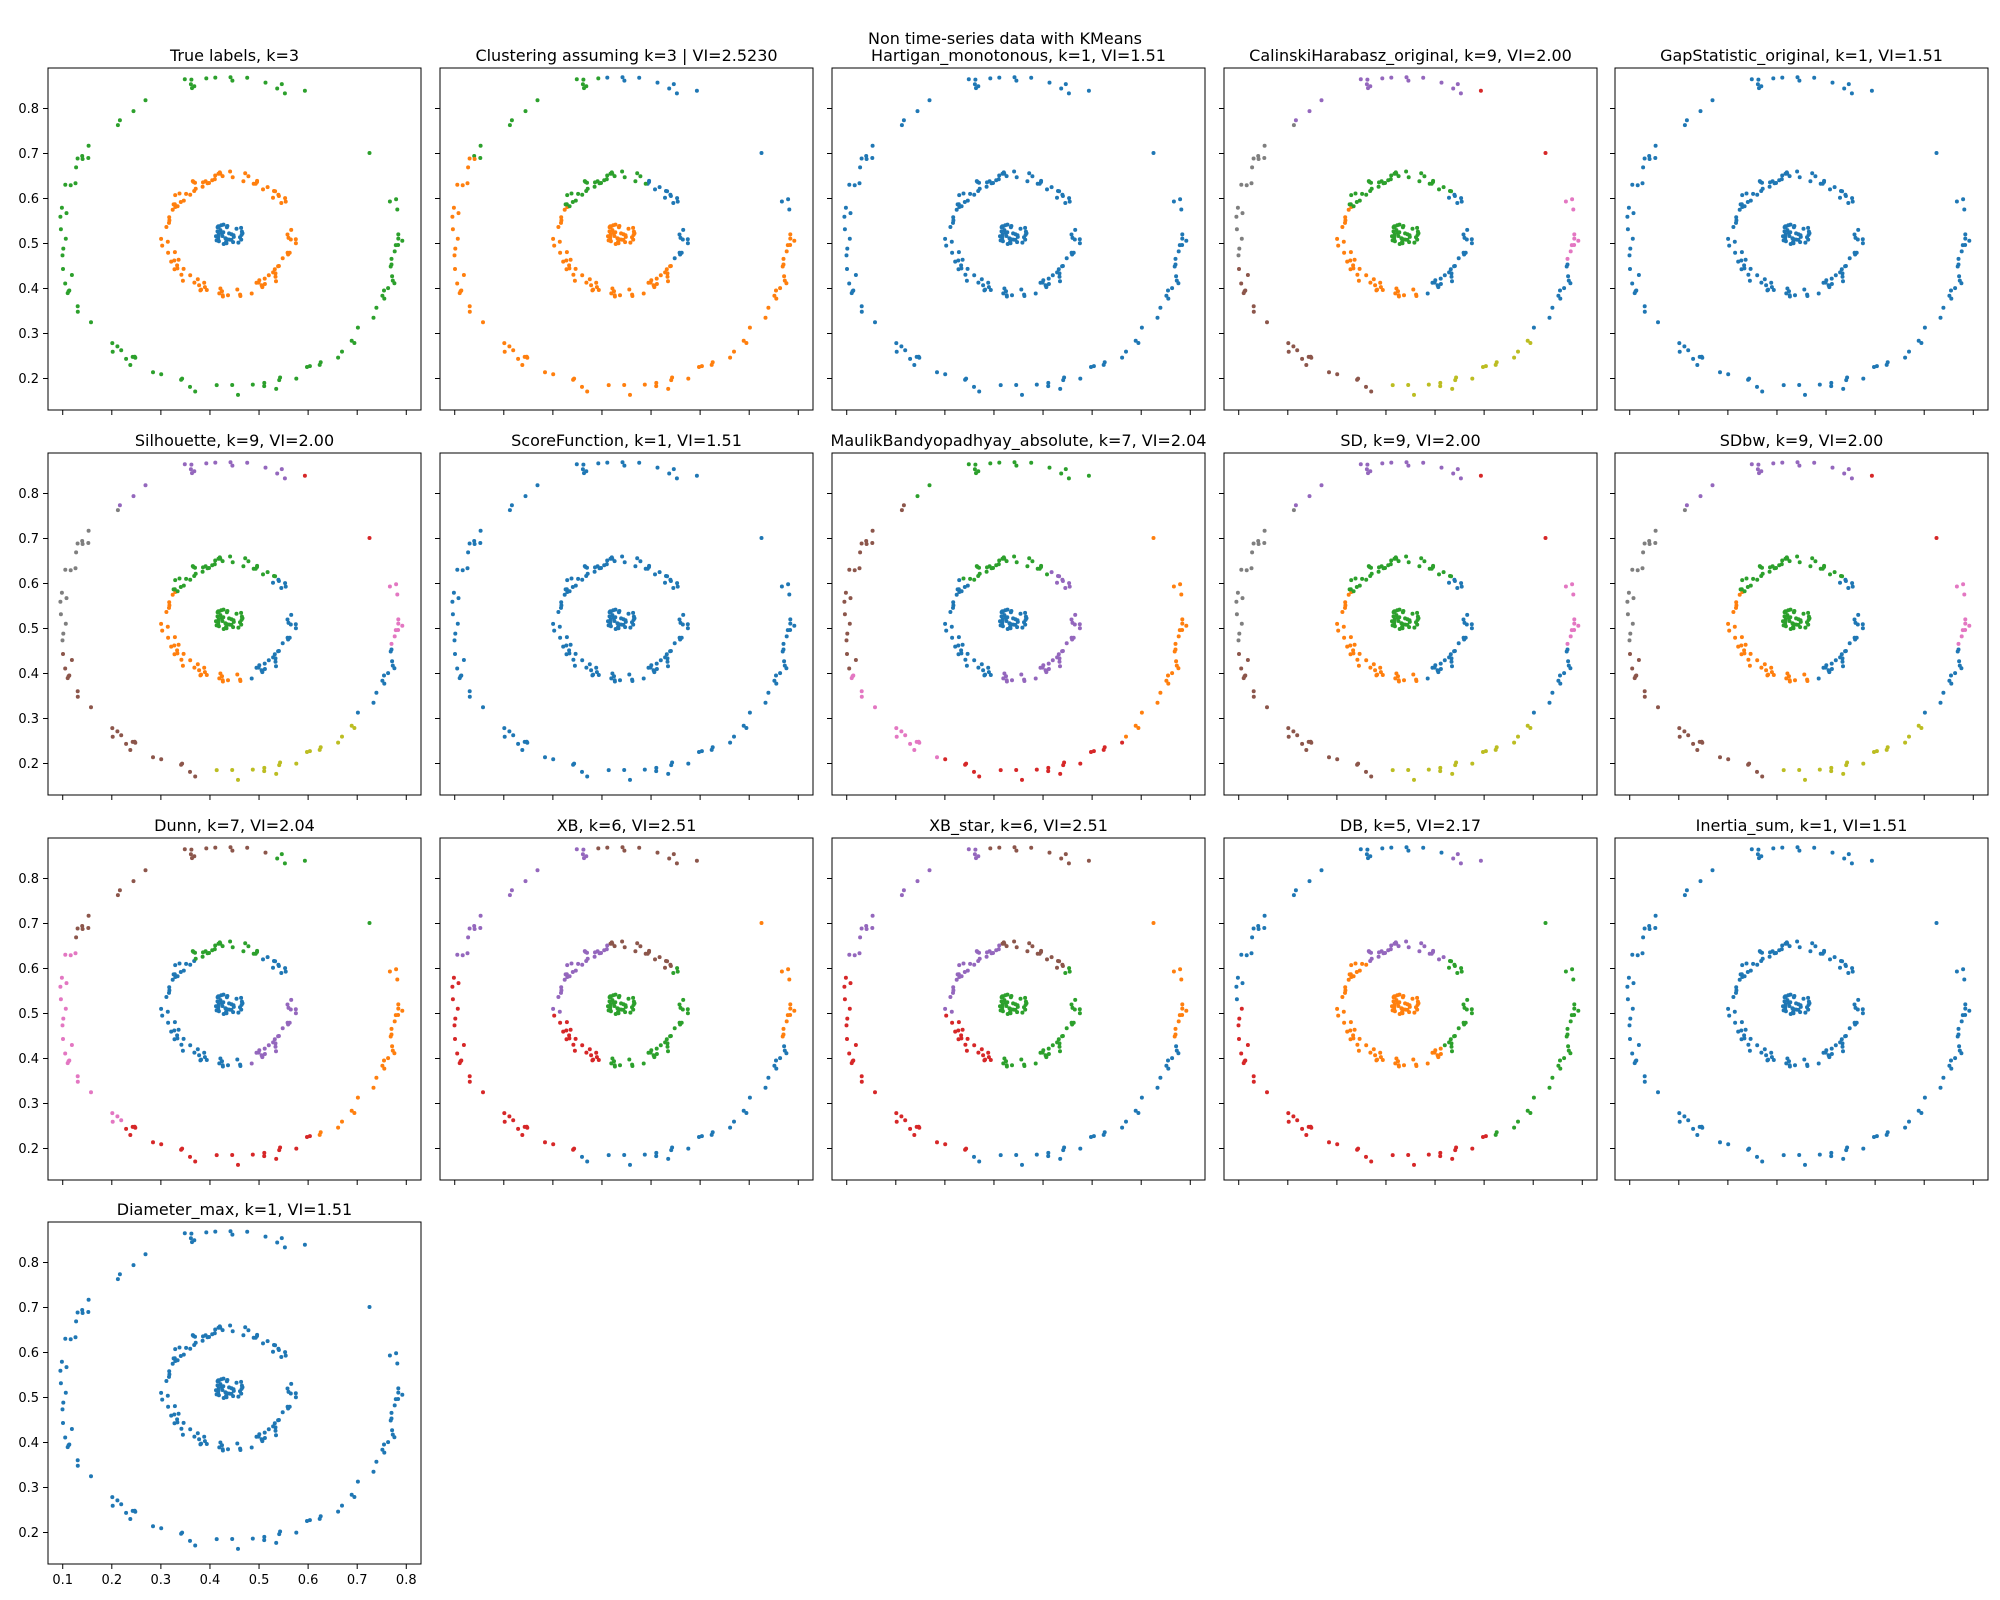 The image size is (2000, 1600). I want to click on y-tick-label: 0.8, so click(28, 494).